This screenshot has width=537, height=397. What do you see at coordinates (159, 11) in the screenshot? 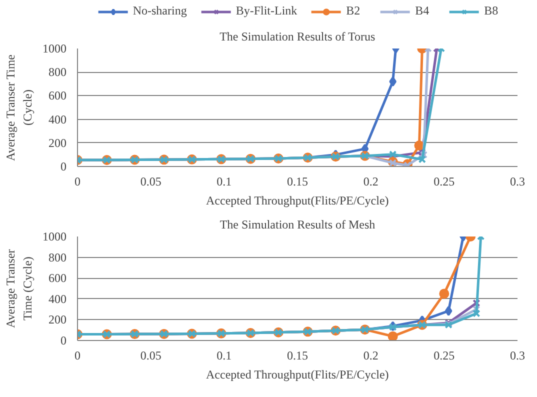
I see `legend-label: No-sharing` at bounding box center [159, 11].